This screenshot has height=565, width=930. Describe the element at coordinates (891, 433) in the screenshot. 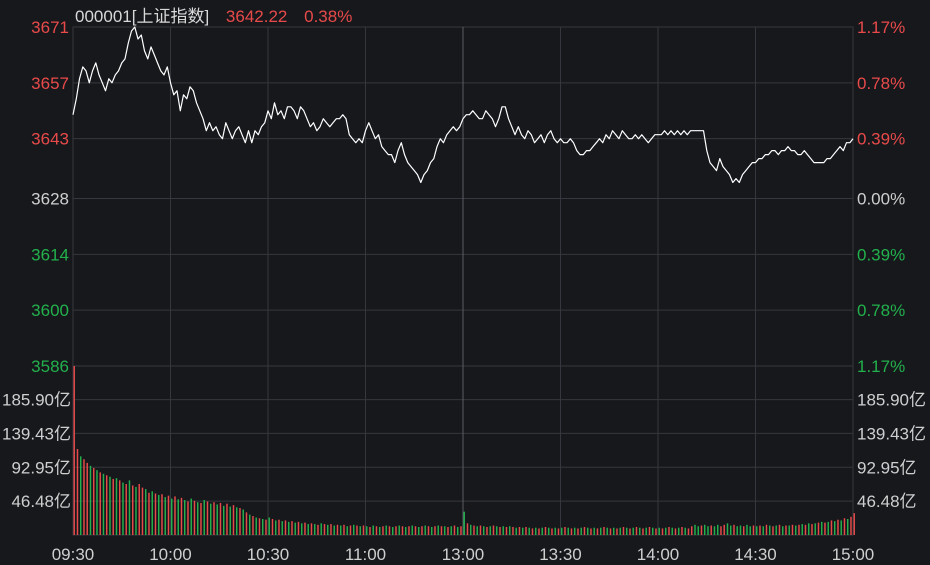

I see `volume-tick-label-right: 139.43亿` at that location.